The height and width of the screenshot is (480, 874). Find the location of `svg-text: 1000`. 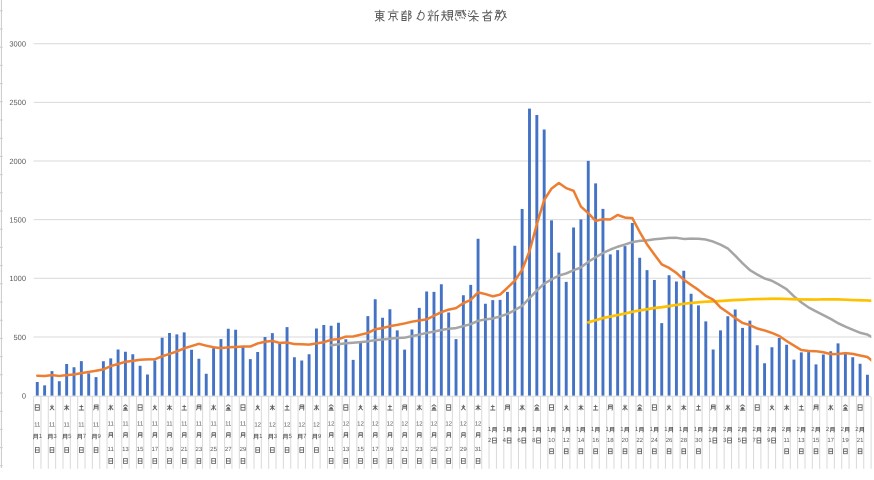

svg-text: 1000 is located at coordinates (17, 278).